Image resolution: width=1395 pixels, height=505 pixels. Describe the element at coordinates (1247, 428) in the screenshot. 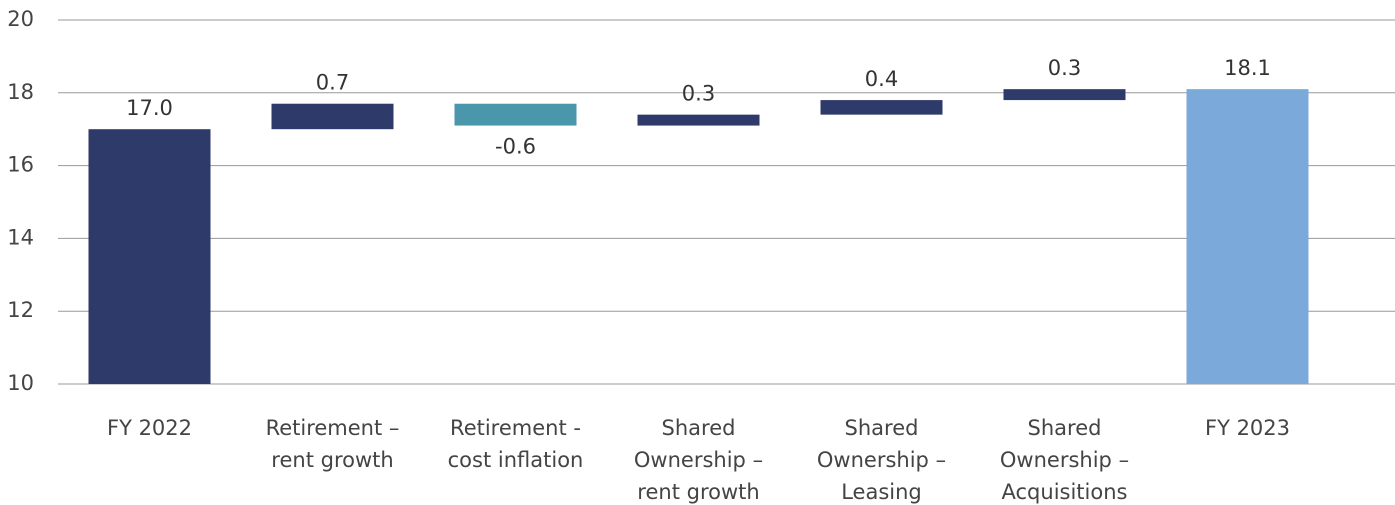

I see `x-tick-label: FY 2023` at that location.